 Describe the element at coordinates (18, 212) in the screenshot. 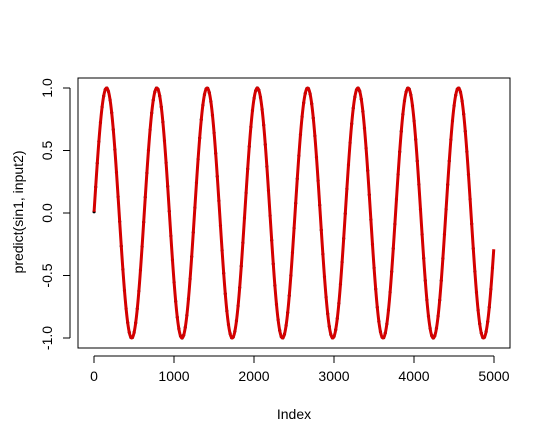

I see `y-axis-label: predict(sin1, input2)` at that location.